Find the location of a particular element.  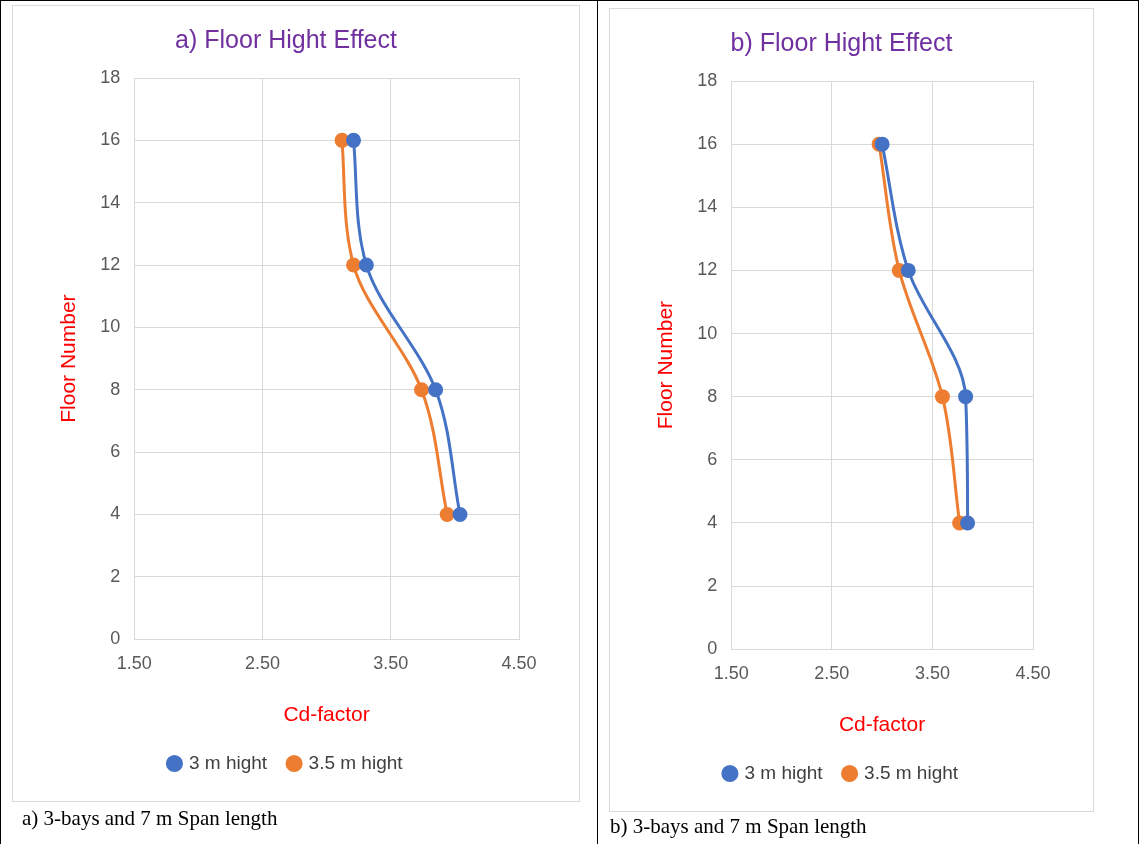

chart-title: b) Floor Hight Effect is located at coordinates (841, 41).